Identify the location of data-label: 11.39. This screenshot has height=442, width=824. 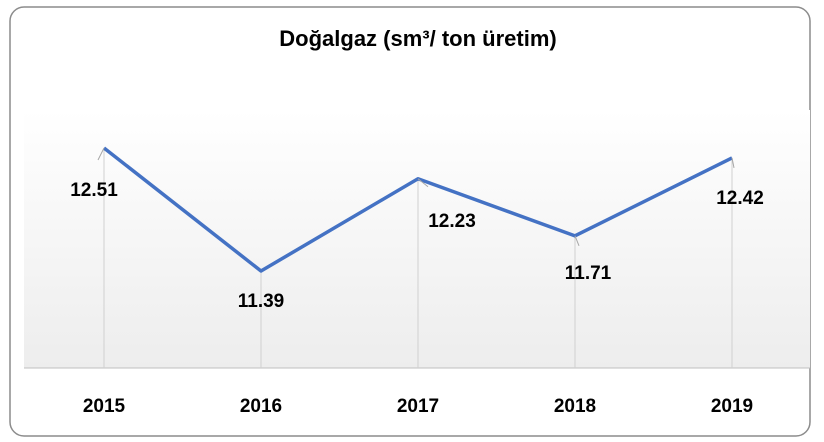
(261, 301).